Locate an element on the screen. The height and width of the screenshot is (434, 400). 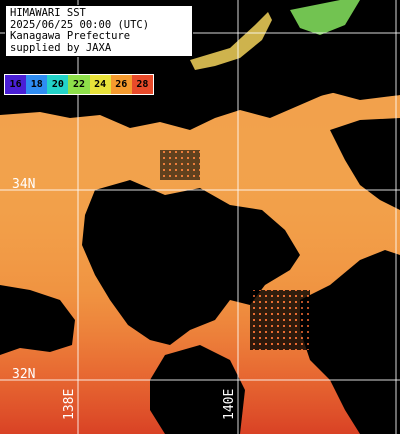
product-title: HIMAWARI SST is located at coordinates (48, 13).